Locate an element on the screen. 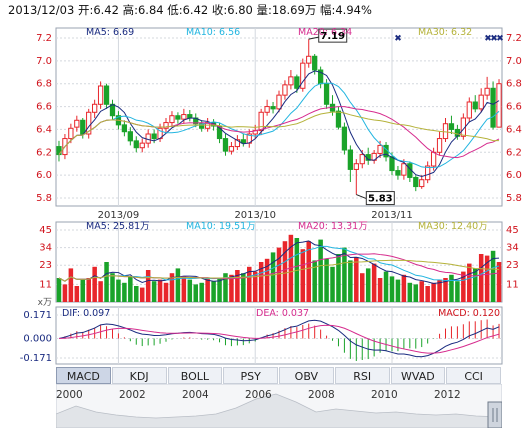 This screenshot has height=431, width=530. macd-label: MACD: 0.120 is located at coordinates (469, 313).